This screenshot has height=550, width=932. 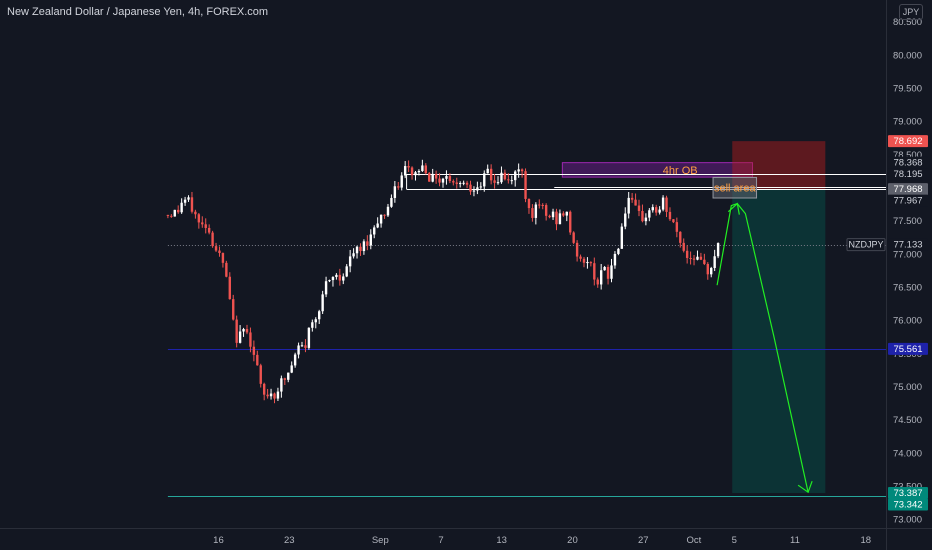 I want to click on price-label-1: 78.368, so click(x=907, y=163).